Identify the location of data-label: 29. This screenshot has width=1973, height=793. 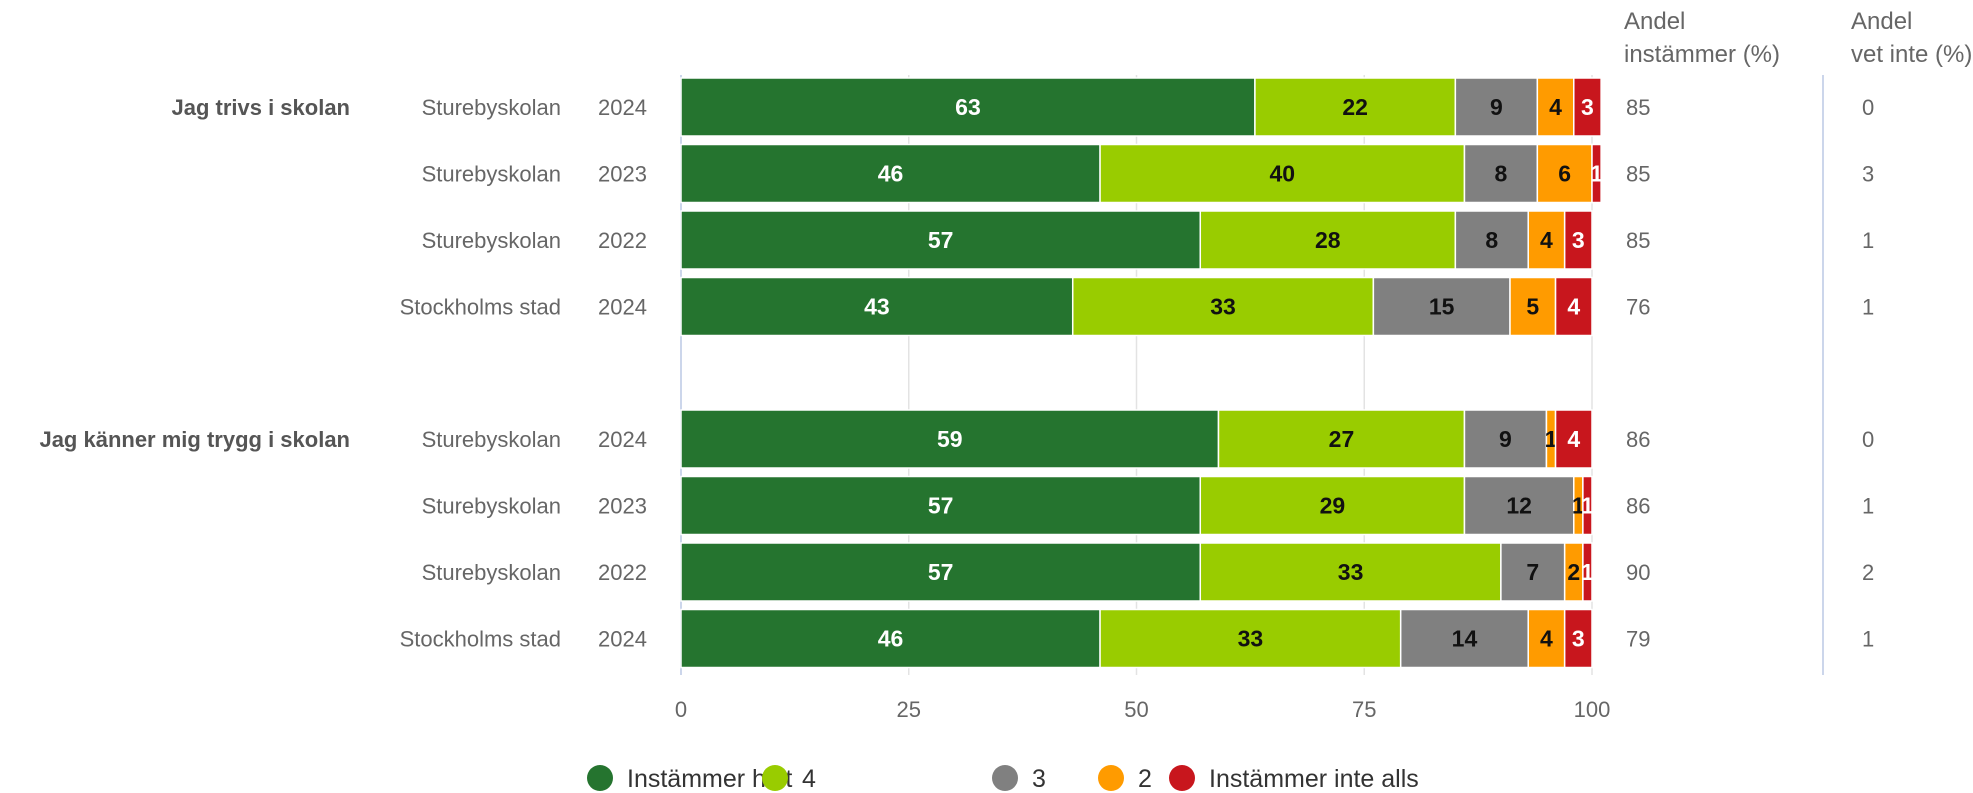
(1333, 506).